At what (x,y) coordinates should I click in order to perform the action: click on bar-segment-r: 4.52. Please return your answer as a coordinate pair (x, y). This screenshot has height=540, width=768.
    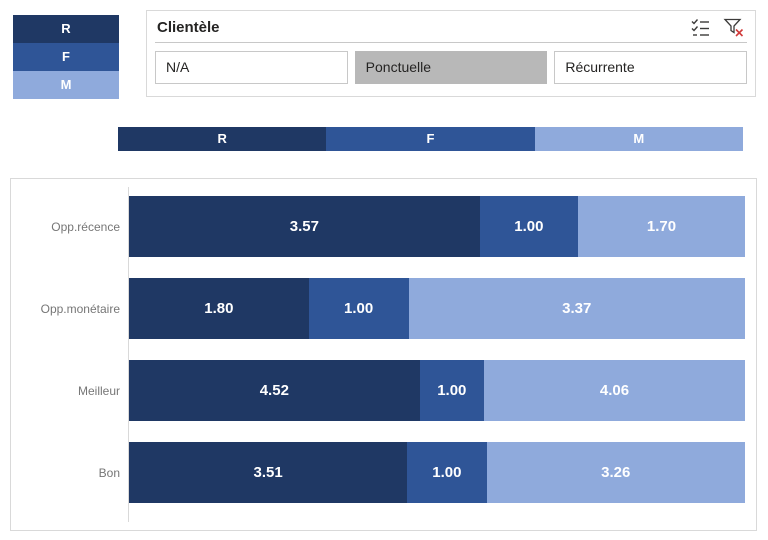
    Looking at the image, I should click on (274, 390).